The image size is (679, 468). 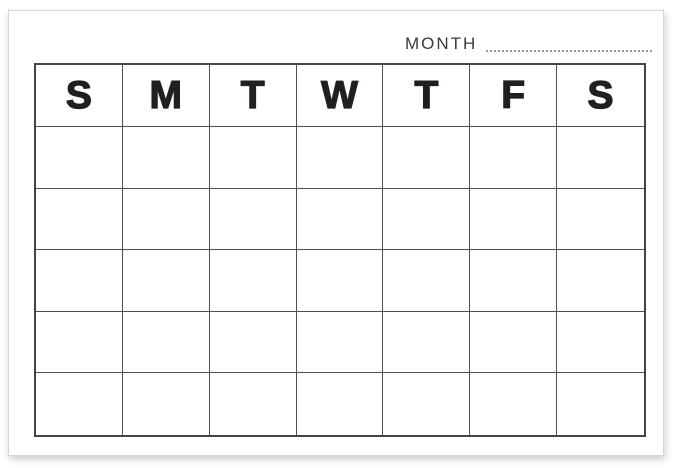 What do you see at coordinates (340, 96) in the screenshot?
I see `day-header-wednesday: W` at bounding box center [340, 96].